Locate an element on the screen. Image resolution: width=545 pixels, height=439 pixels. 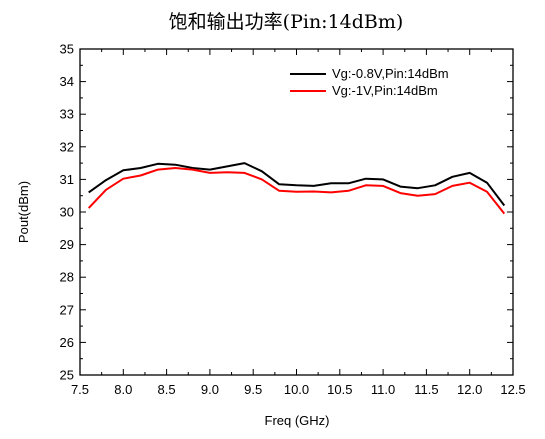
y-tick-label: 28 is located at coordinates (67, 277).